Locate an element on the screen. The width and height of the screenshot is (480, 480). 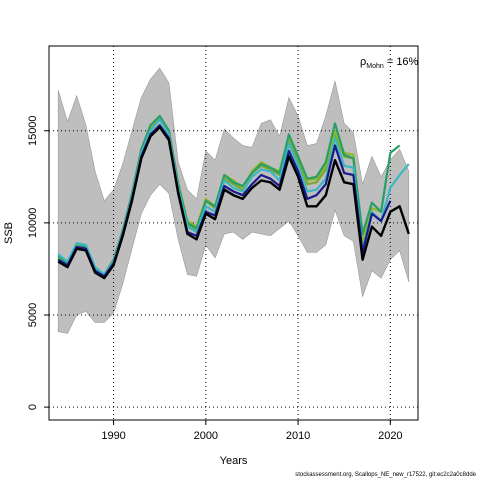
y-tick-label-10000: 10000 is located at coordinates (33, 223).